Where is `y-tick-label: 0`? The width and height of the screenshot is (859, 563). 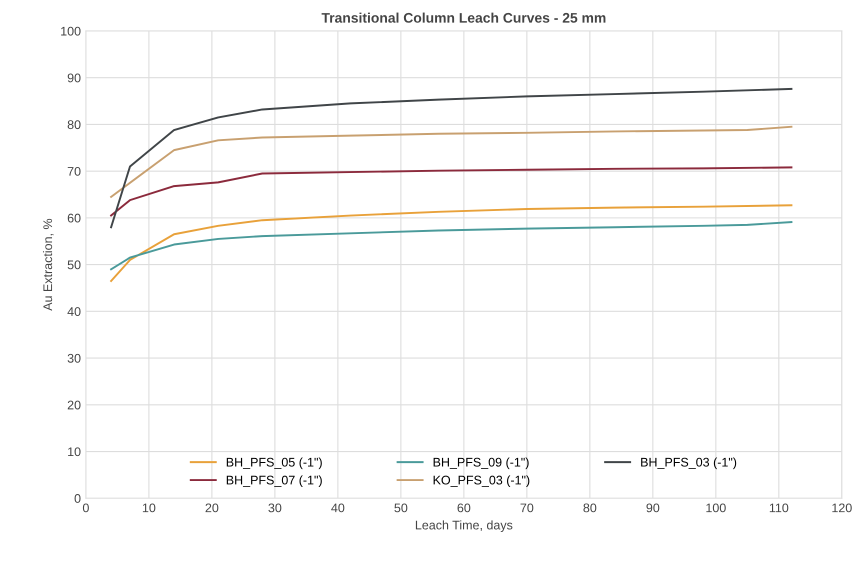
y-tick-label: 0 is located at coordinates (77, 498).